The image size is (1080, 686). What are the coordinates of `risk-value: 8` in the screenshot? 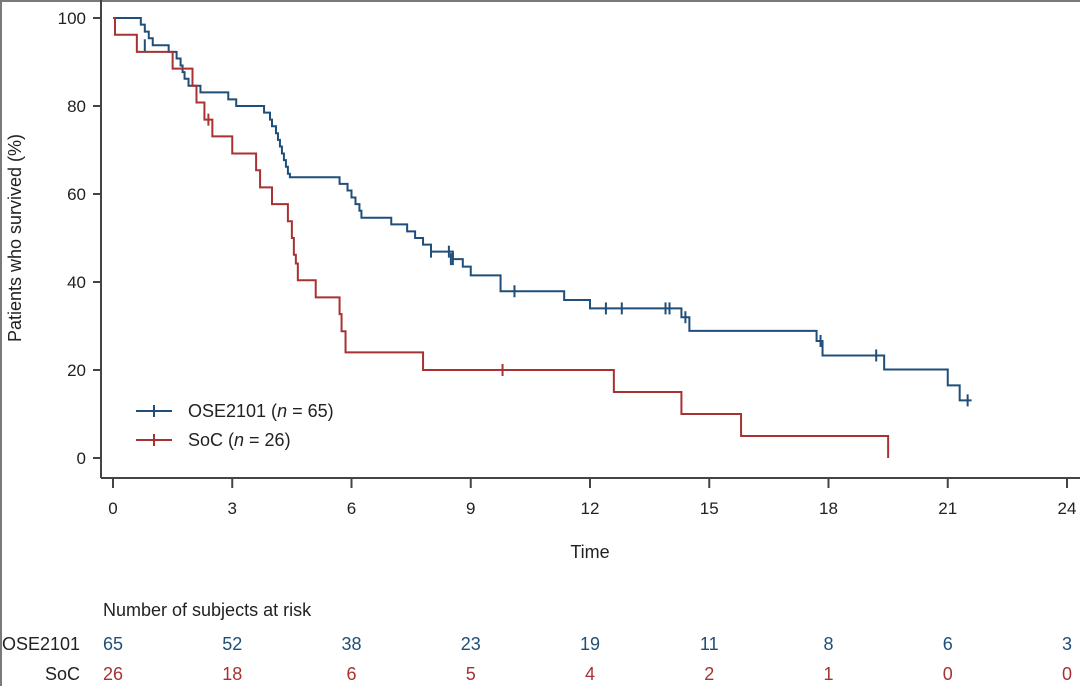 It's located at (828, 644).